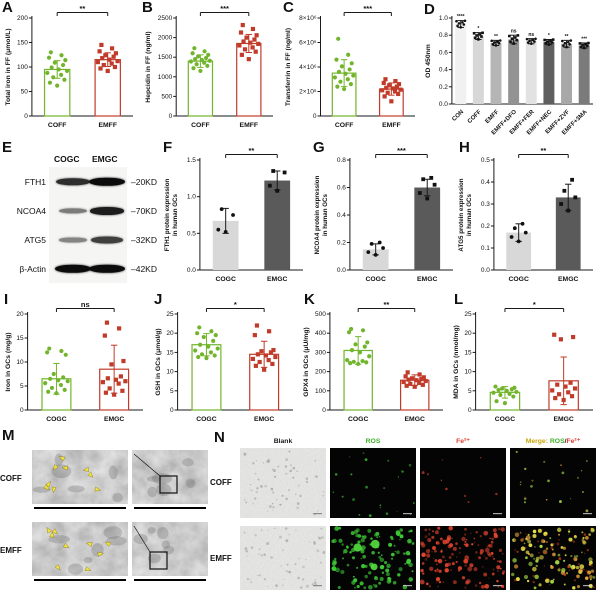 The width and height of the screenshot is (600, 593). What do you see at coordinates (25, 92) in the screenshot?
I see `svg-text: 50` at bounding box center [25, 92].